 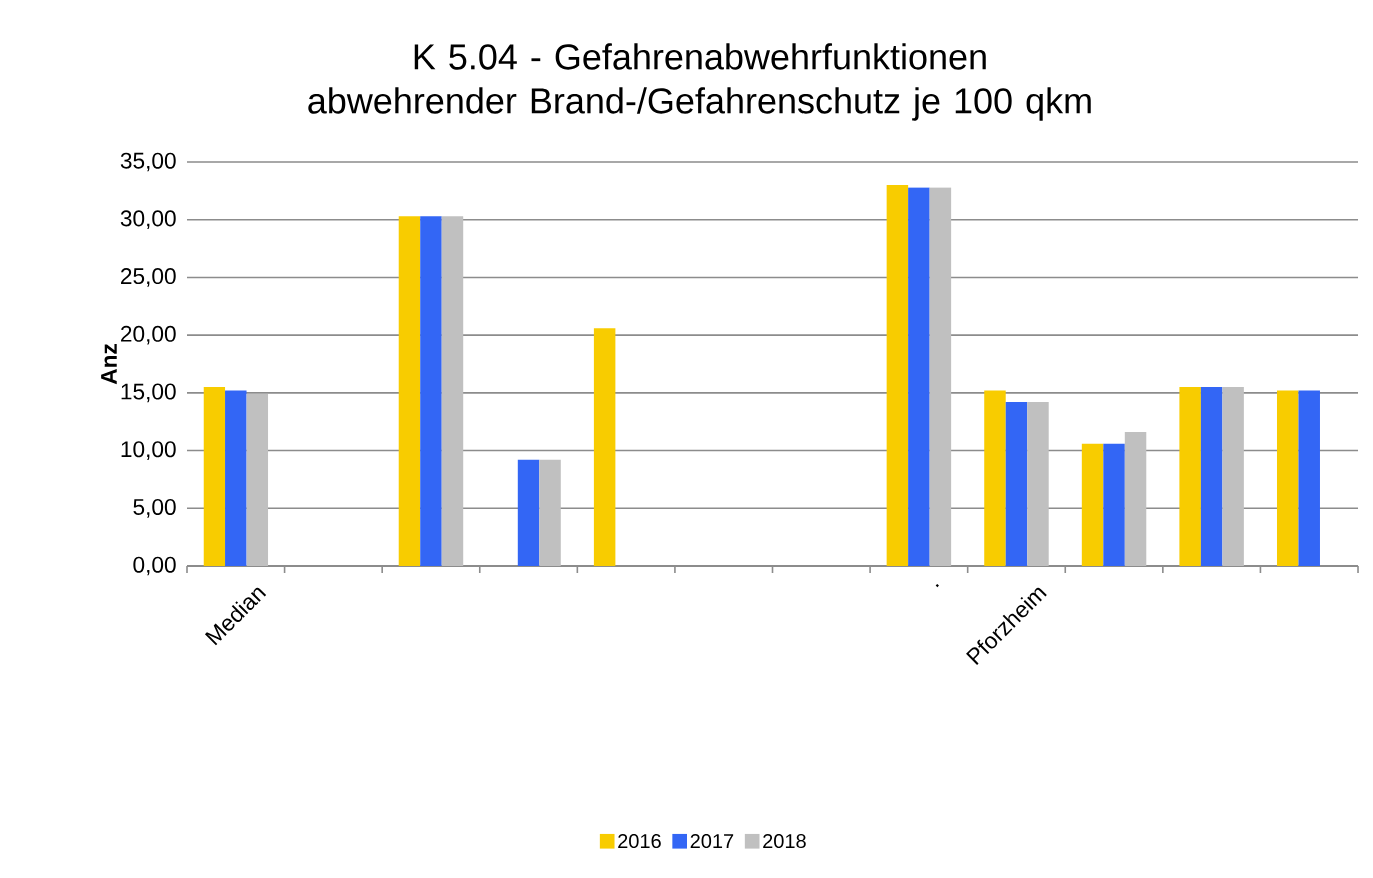 I want to click on y-tick-label: 30,00, so click(x=148, y=220).